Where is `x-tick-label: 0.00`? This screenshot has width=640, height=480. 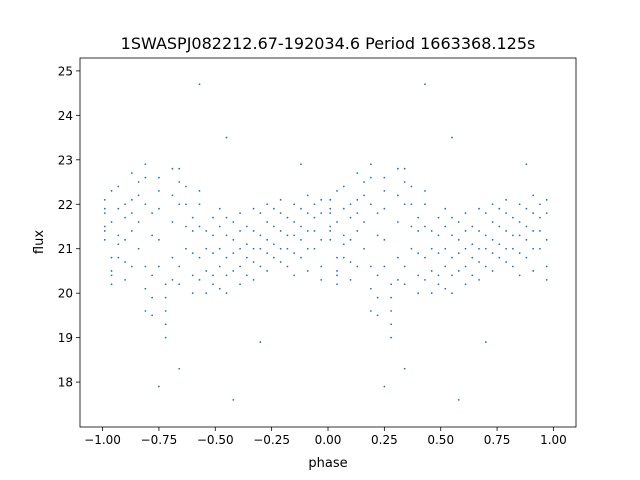 x-tick-label: 0.00 is located at coordinates (328, 440).